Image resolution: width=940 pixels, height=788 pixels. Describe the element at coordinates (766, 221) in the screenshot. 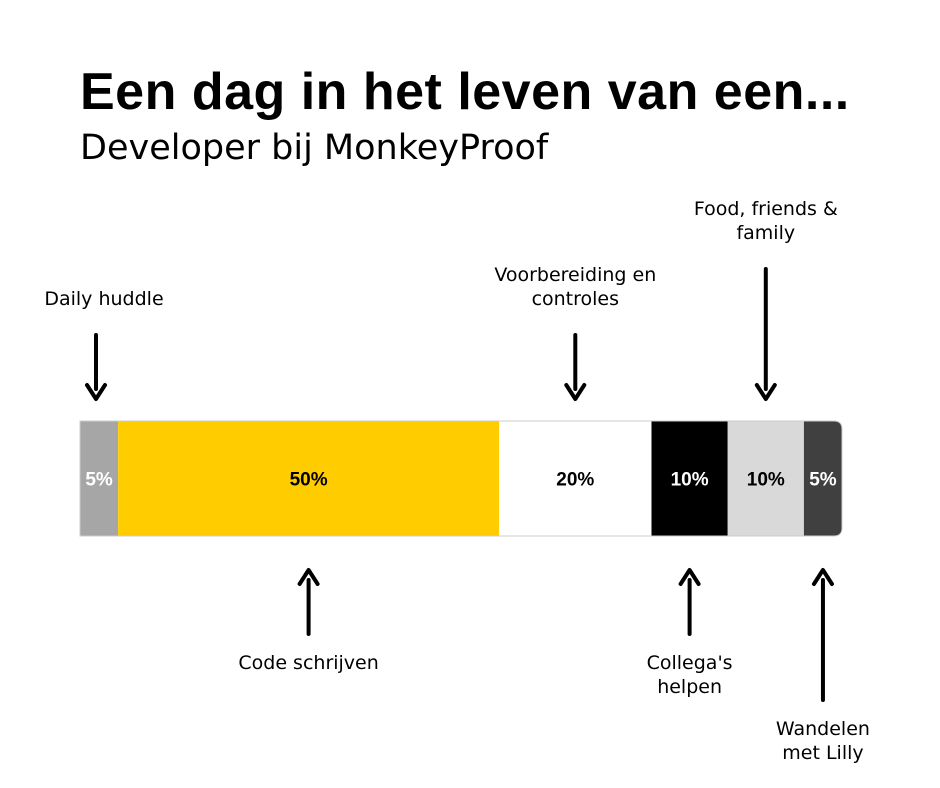

I see `annotation-label: Food, friends & family` at that location.